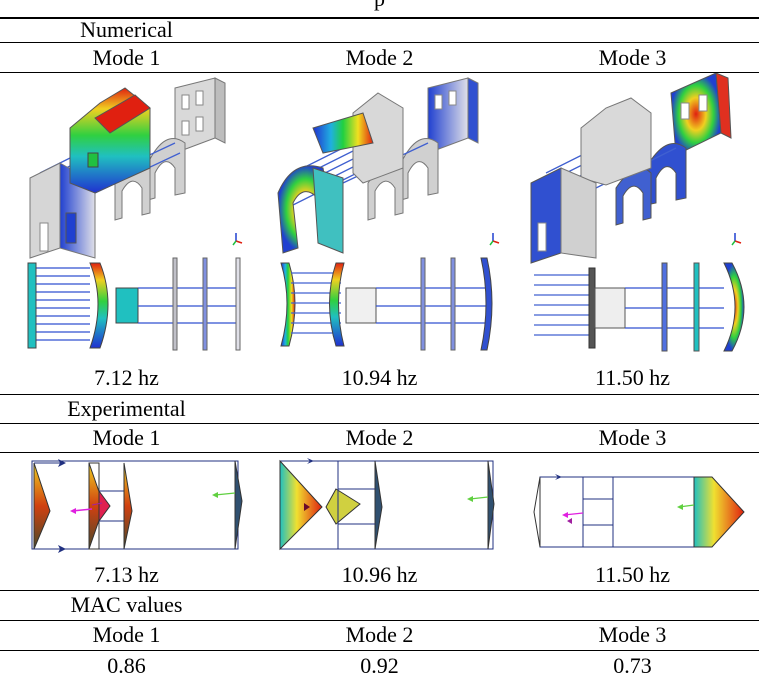  I want to click on numerical-frequency-3: 11.50 hz, so click(632, 377).